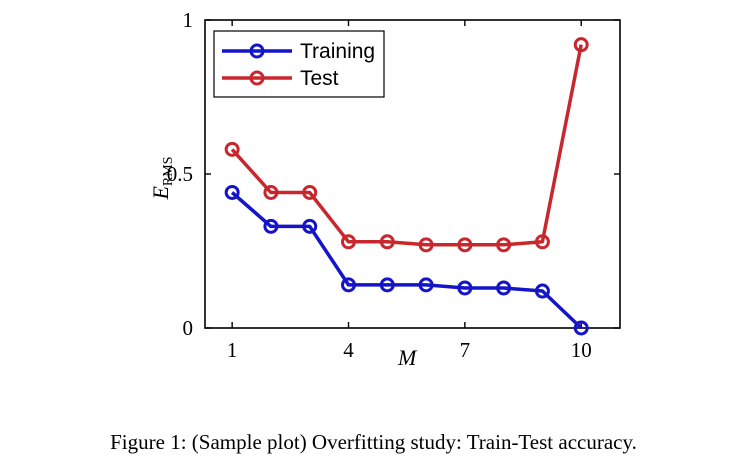 The height and width of the screenshot is (465, 747). I want to click on y-axis-label: ERMS, so click(162, 178).